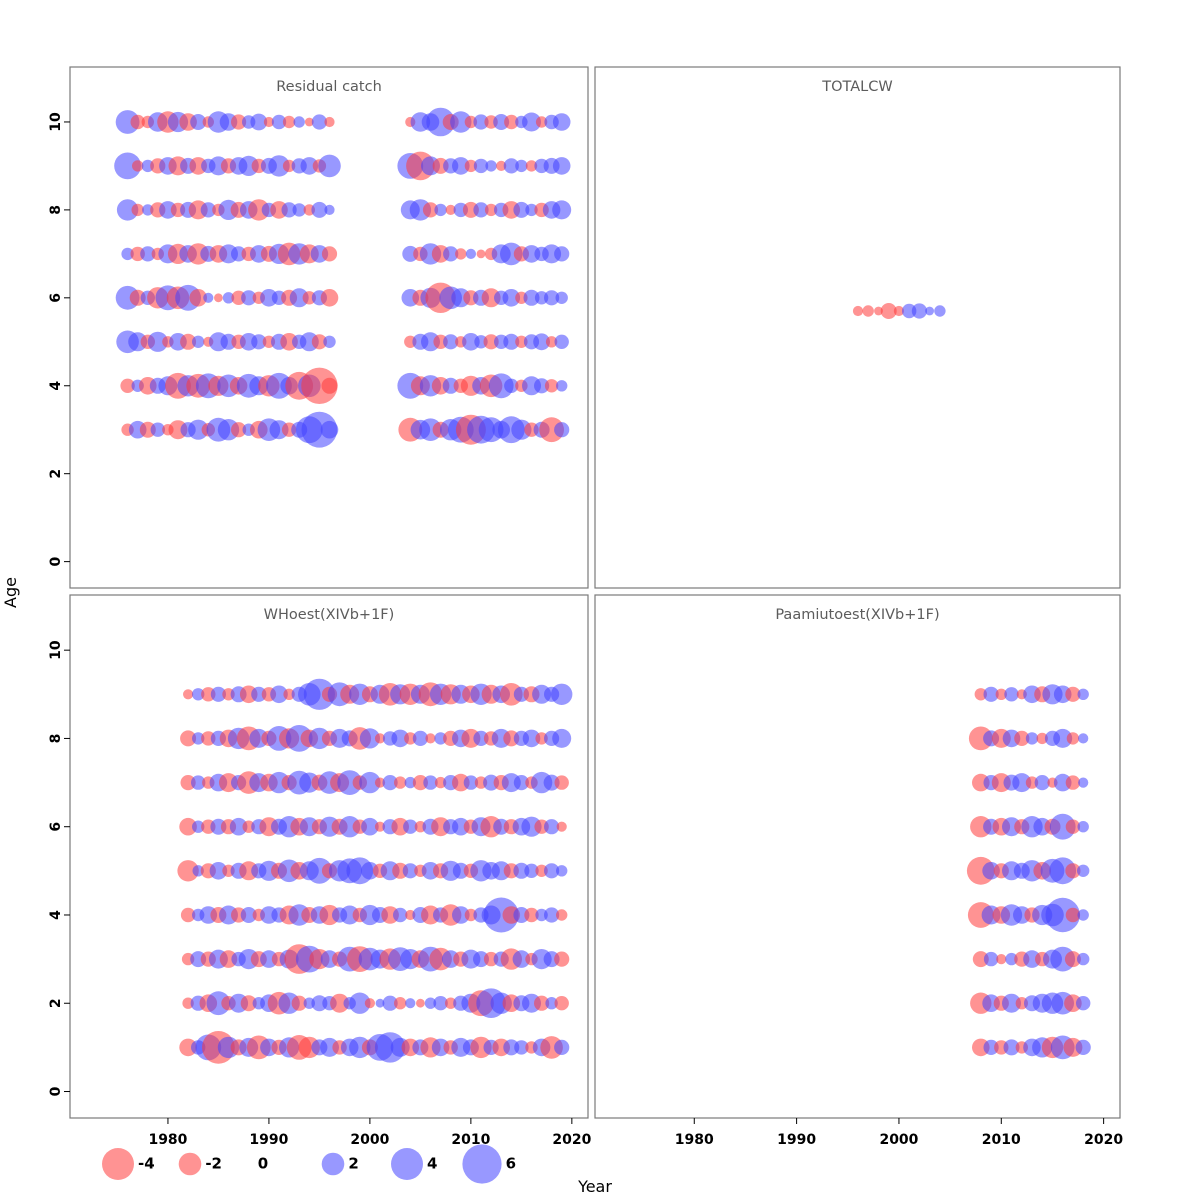 The height and width of the screenshot is (1204, 1200). Describe the element at coordinates (268, 1140) in the screenshot. I see `x-tick-label: 1990` at that location.